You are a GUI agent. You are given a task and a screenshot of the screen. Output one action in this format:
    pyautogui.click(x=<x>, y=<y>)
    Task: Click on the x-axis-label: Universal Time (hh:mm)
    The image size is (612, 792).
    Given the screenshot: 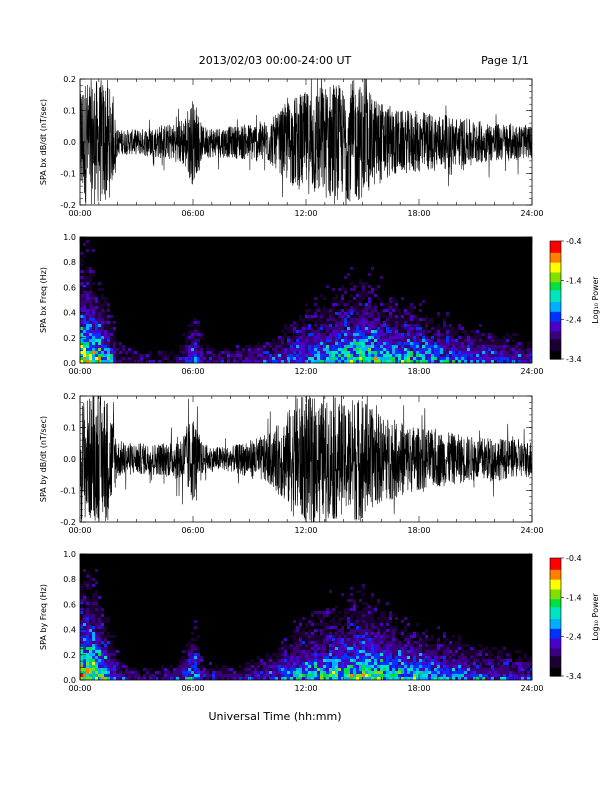 What is the action you would take?
    pyautogui.click(x=275, y=716)
    